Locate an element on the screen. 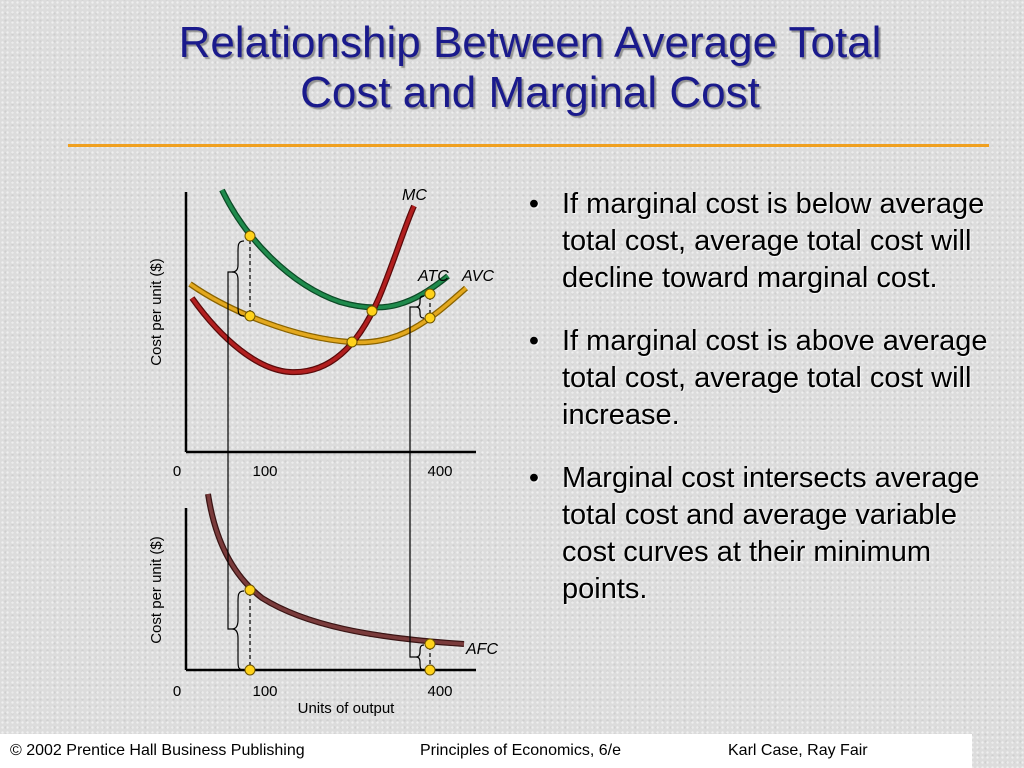 The height and width of the screenshot is (768, 1024). footer-book-title: Principles of Economics, 6/e is located at coordinates (520, 750).